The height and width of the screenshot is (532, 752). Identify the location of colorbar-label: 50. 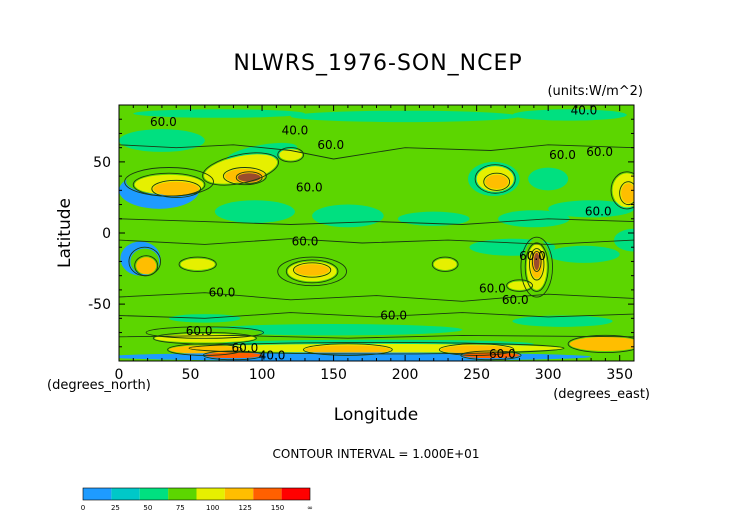
(147, 508).